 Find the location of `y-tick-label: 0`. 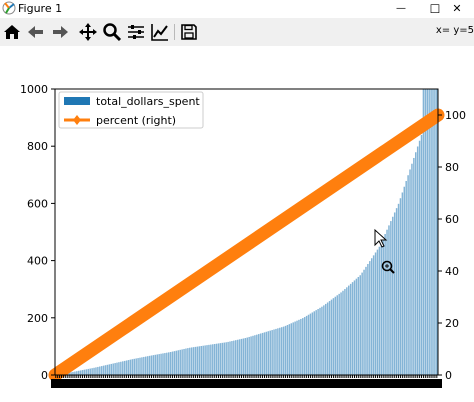

y-tick-label: 0 is located at coordinates (44, 375).